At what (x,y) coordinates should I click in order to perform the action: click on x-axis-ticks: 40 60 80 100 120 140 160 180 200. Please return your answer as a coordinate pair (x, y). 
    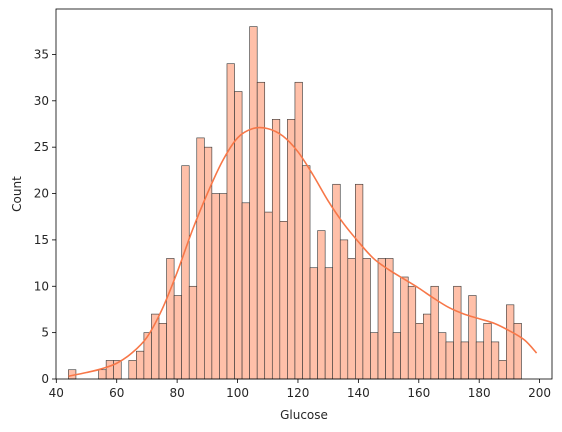
    Looking at the image, I should click on (300, 389).